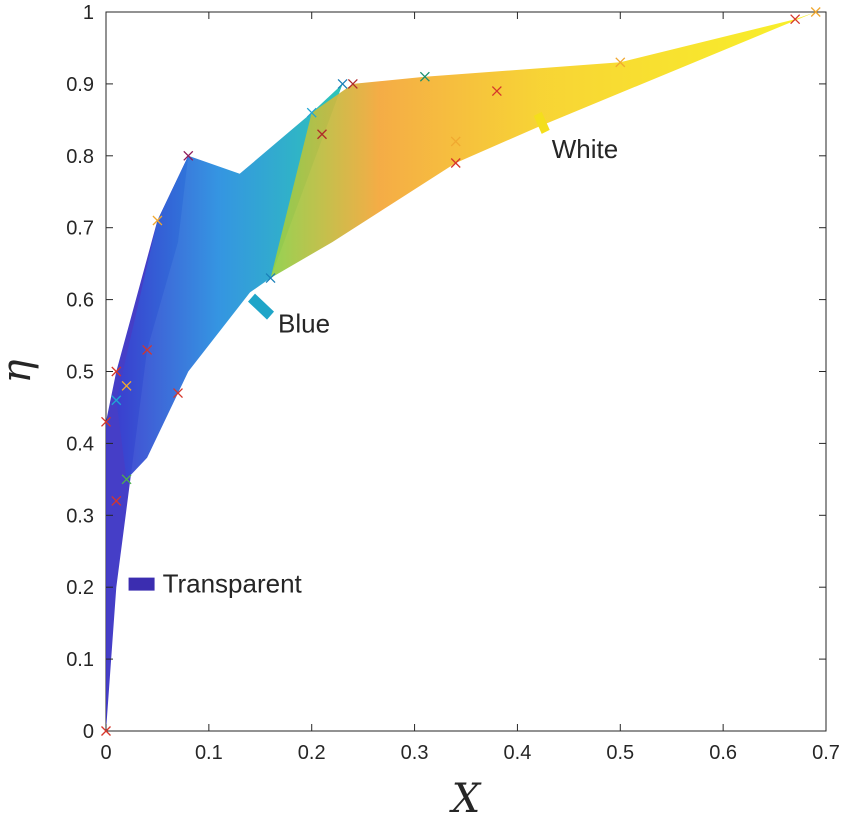 The width and height of the screenshot is (850, 819). What do you see at coordinates (80, 444) in the screenshot?
I see `y-tick-label: 0.4` at bounding box center [80, 444].